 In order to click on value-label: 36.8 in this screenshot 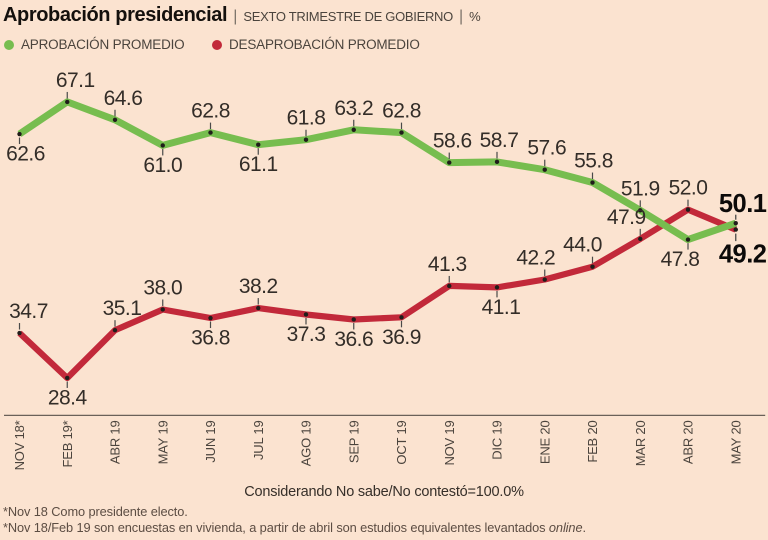, I will do `click(210, 338)`.